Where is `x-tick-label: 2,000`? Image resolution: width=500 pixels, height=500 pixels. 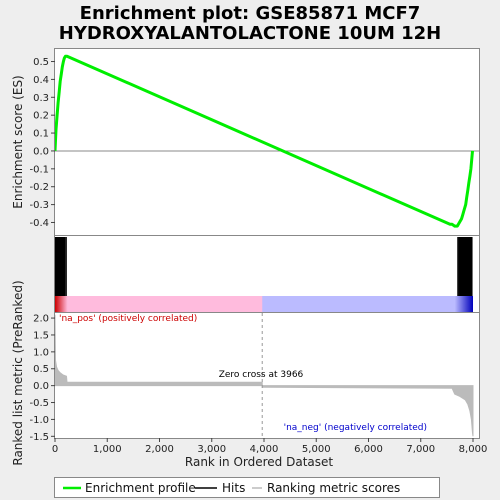
x-tick-label: 2,000 is located at coordinates (159, 449).